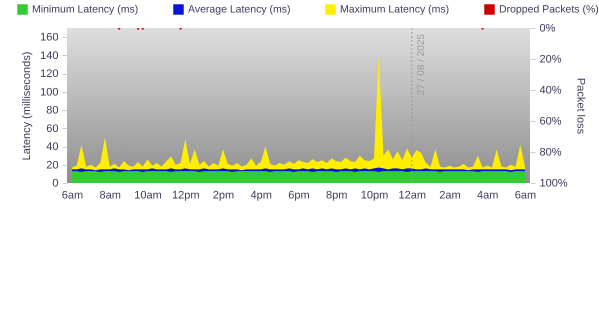 Image resolution: width=599 pixels, height=322 pixels. Describe the element at coordinates (580, 106) in the screenshot. I see `y2-axis-title: Packet loss` at that location.